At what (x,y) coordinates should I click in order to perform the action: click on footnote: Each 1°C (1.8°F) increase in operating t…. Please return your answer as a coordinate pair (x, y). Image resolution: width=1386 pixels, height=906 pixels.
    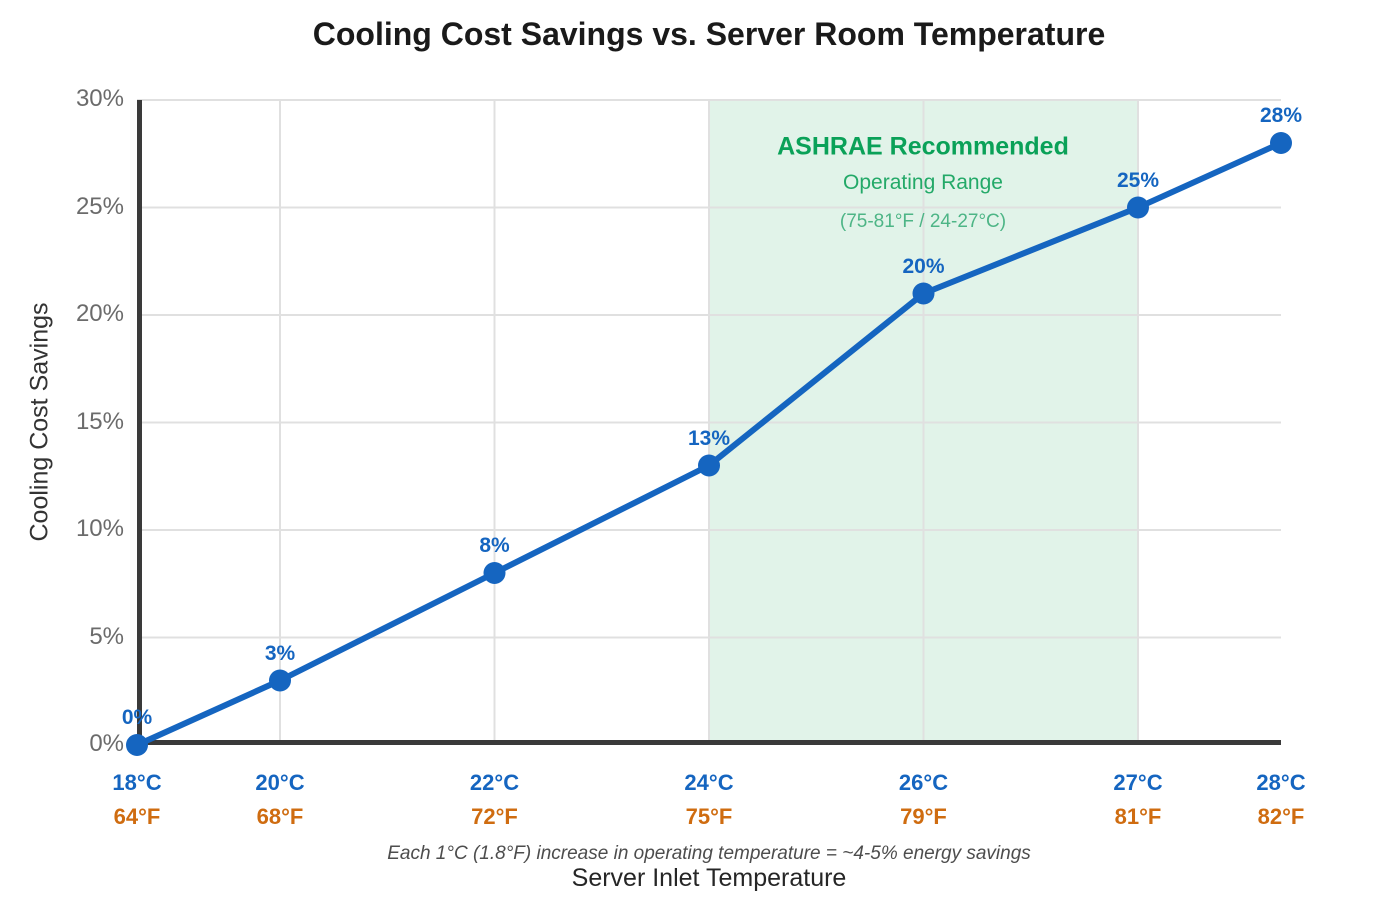
    Looking at the image, I should click on (709, 853).